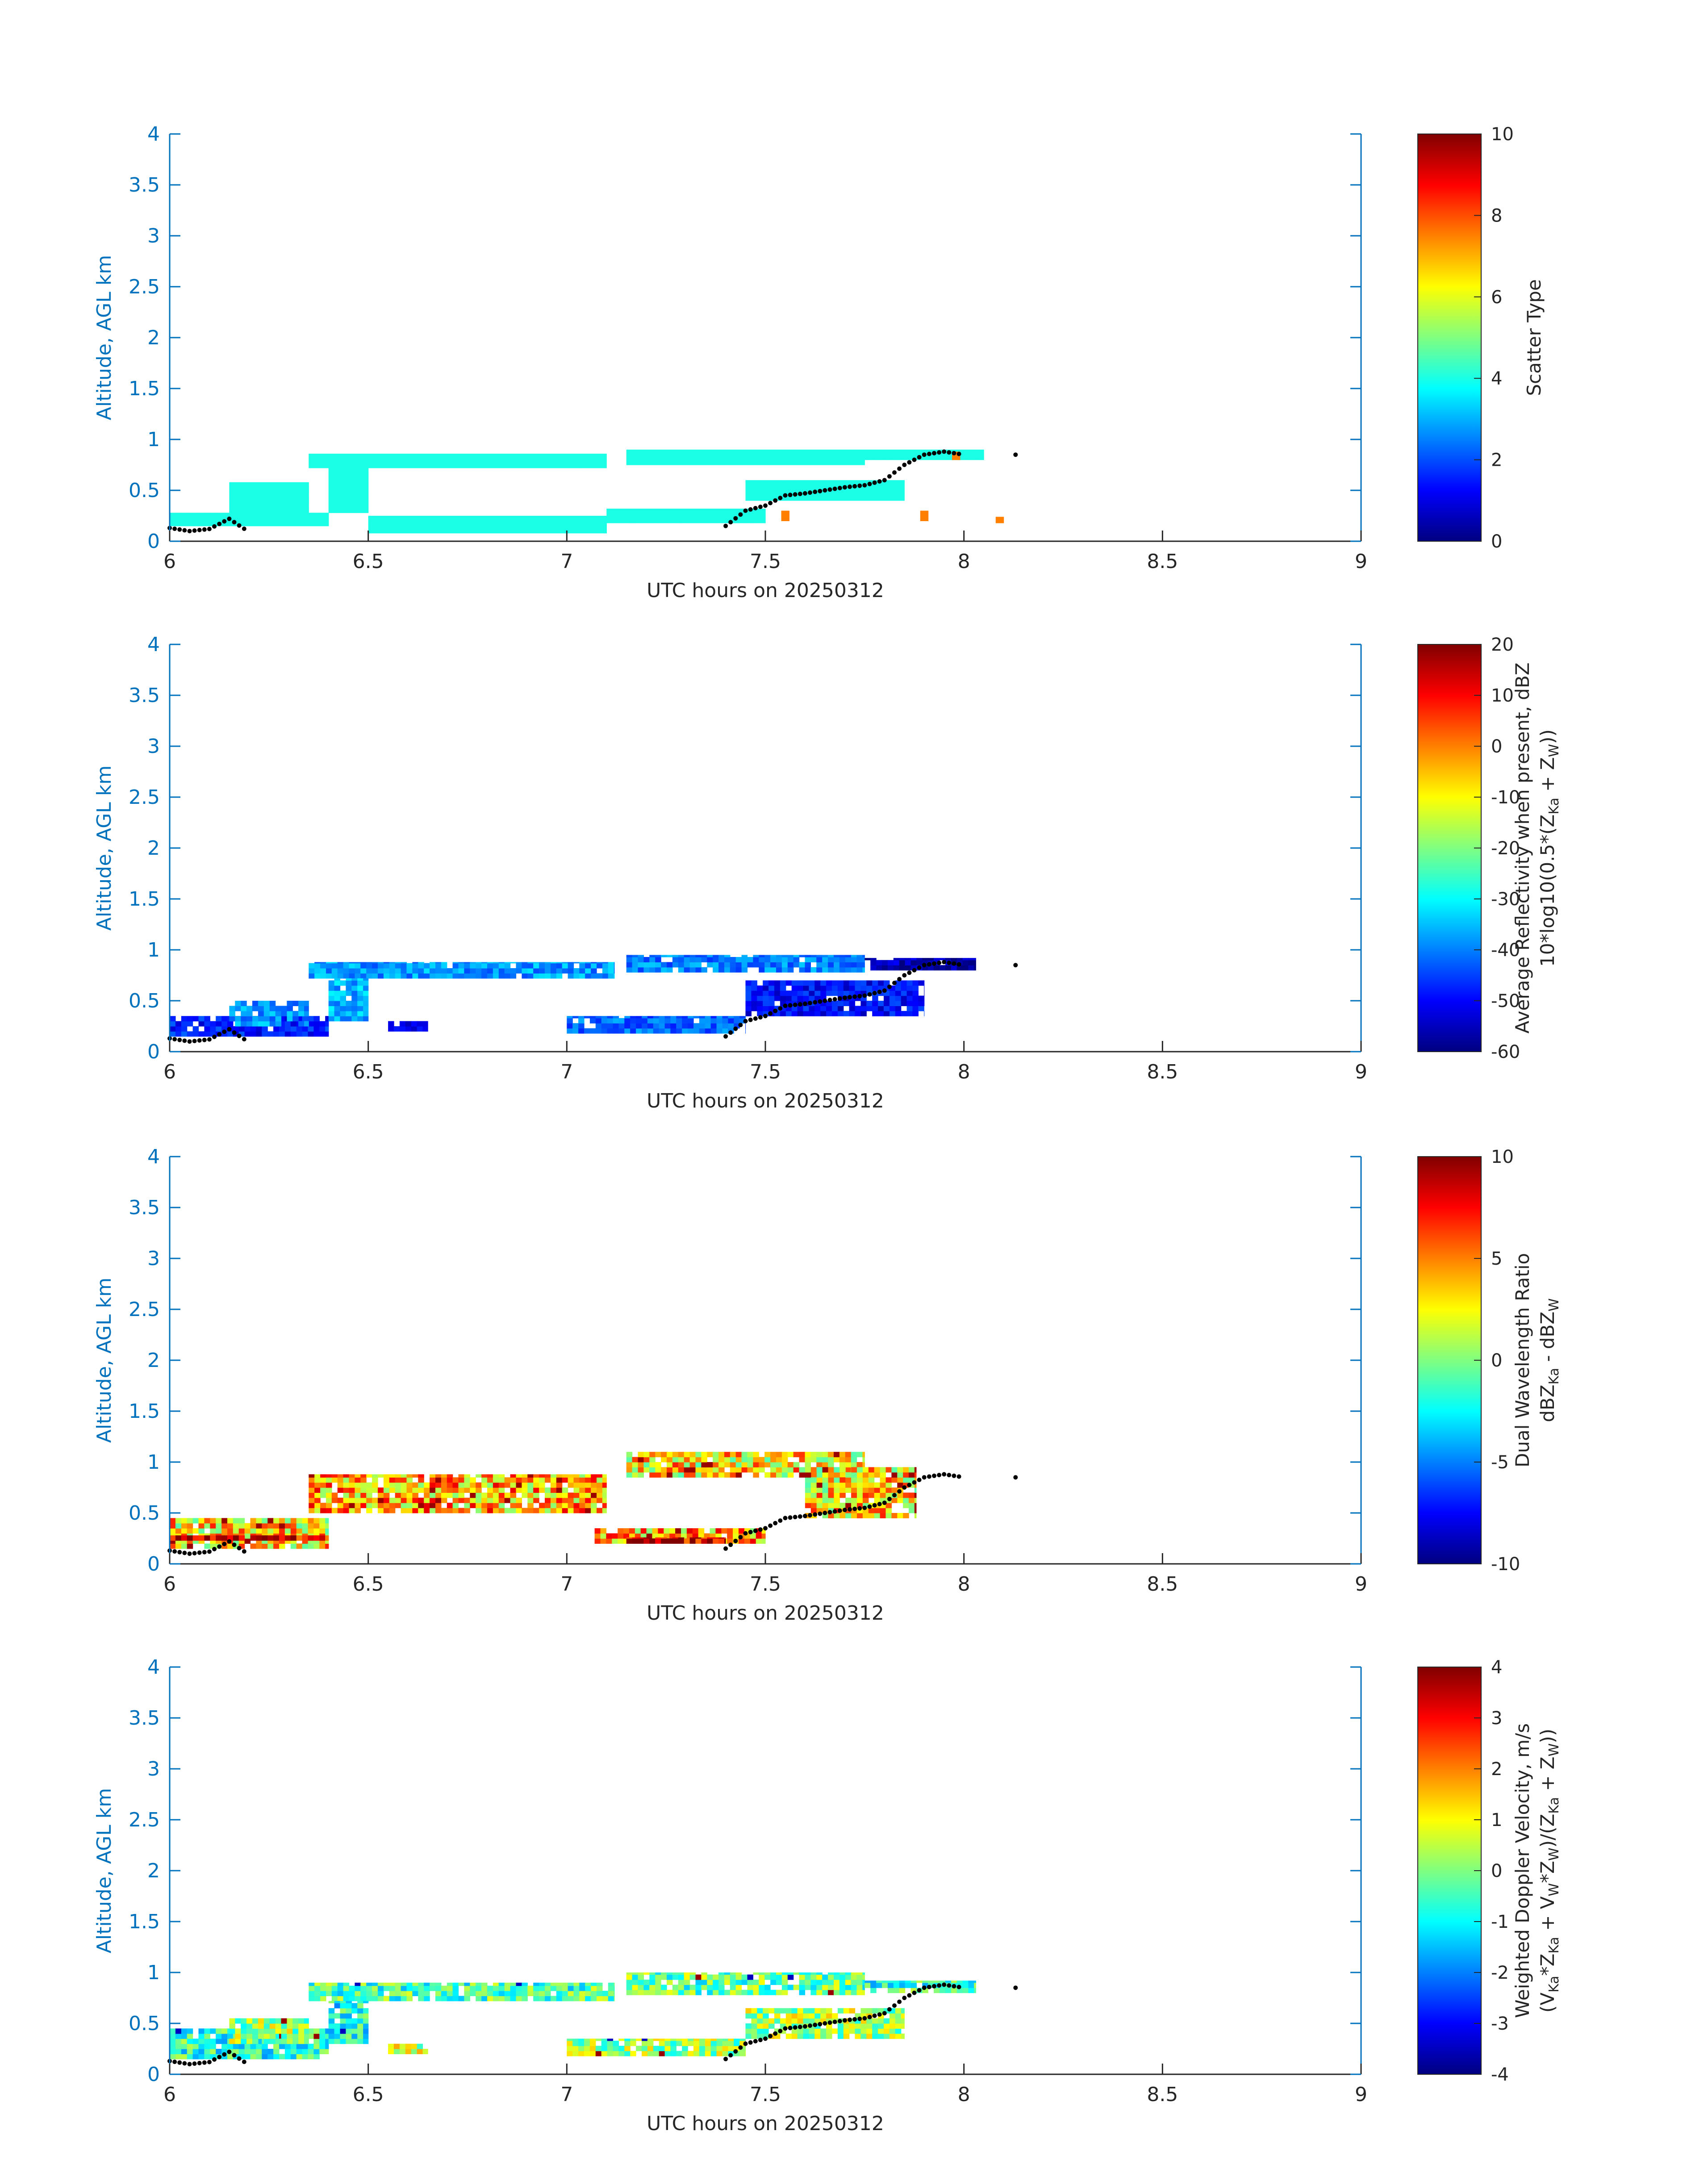 Image resolution: width=1708 pixels, height=2177 pixels. I want to click on y-tick-label: 3.5, so click(144, 185).